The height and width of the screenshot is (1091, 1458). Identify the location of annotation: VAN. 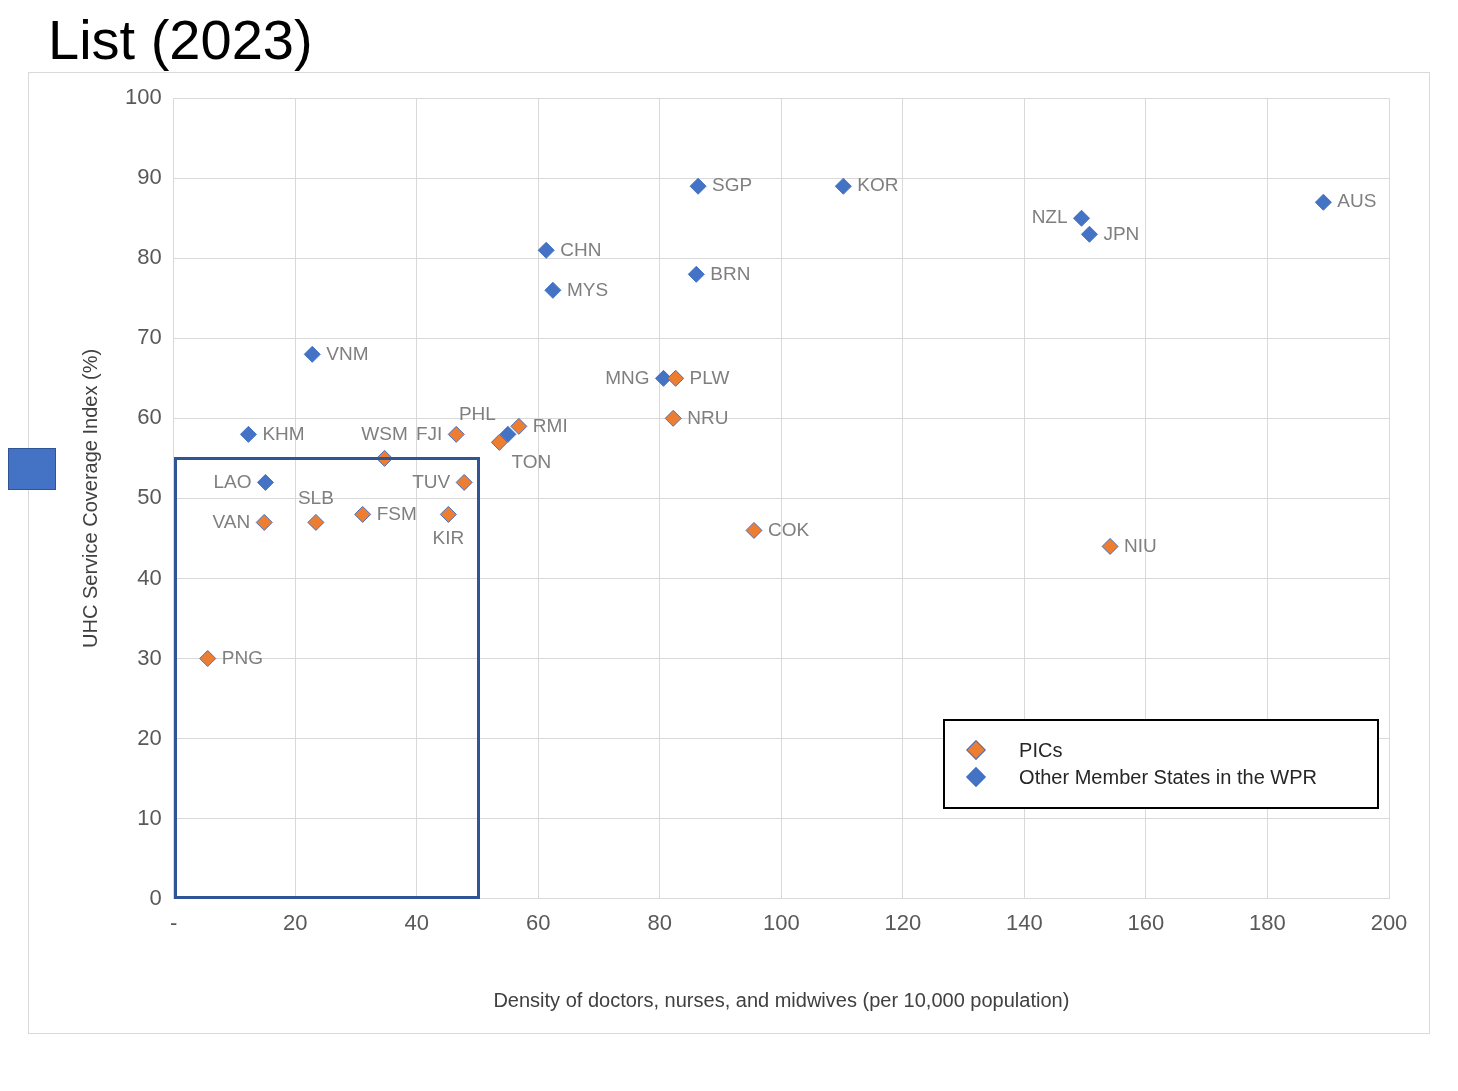
(231, 521).